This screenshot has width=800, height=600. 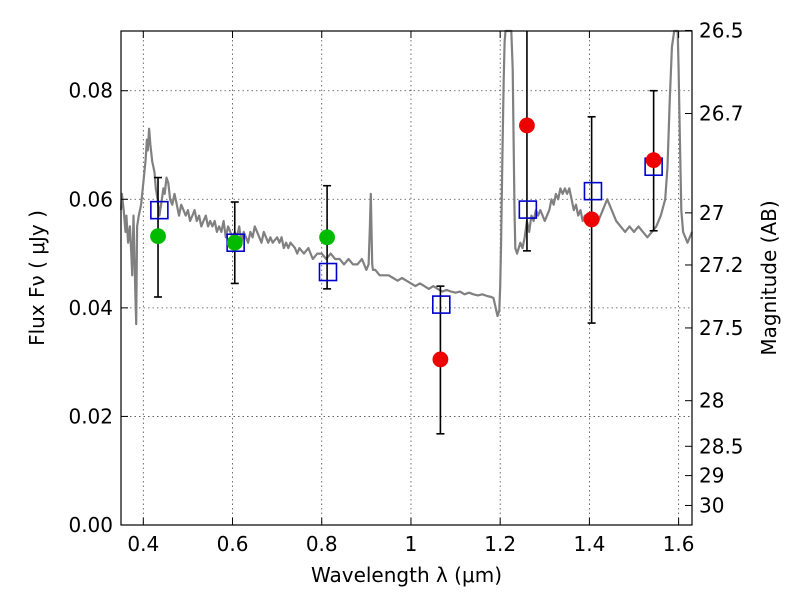 What do you see at coordinates (721, 30) in the screenshot?
I see `mag-tick-label: 26.5` at bounding box center [721, 30].